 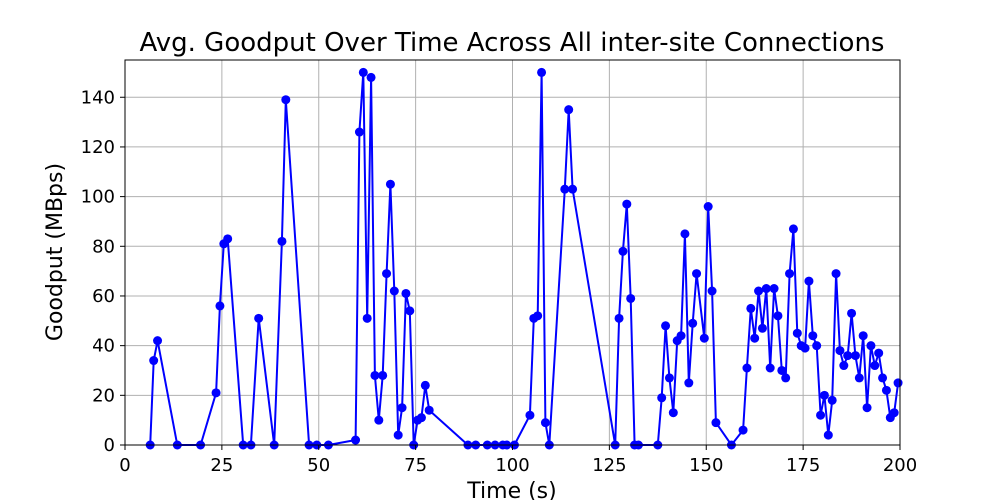 I want to click on x-tick-label: 50, so click(x=318, y=465).